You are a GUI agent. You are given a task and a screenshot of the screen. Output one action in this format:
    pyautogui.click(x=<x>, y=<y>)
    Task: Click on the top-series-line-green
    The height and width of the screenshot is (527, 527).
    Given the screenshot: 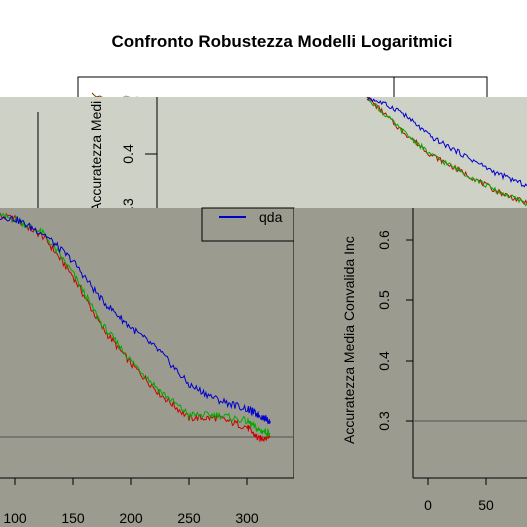 What is the action you would take?
    pyautogui.click(x=446, y=152)
    